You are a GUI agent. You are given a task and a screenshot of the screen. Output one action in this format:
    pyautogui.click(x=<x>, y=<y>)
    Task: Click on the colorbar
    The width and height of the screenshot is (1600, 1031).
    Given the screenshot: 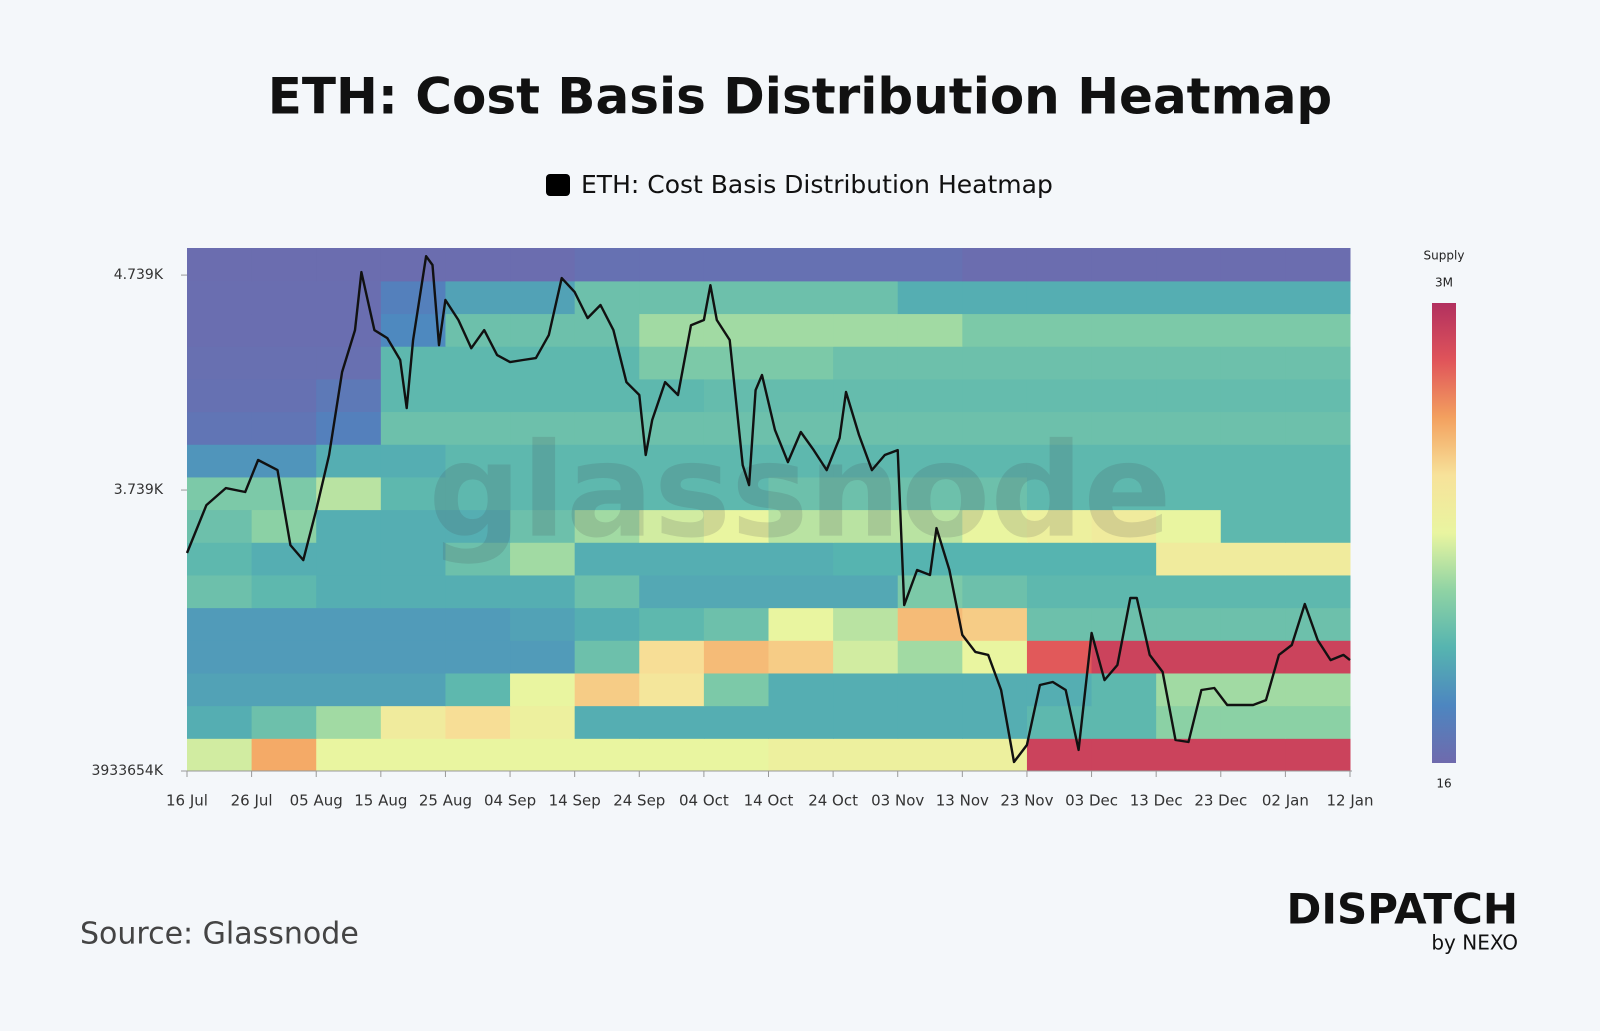 What is the action you would take?
    pyautogui.click(x=1444, y=533)
    